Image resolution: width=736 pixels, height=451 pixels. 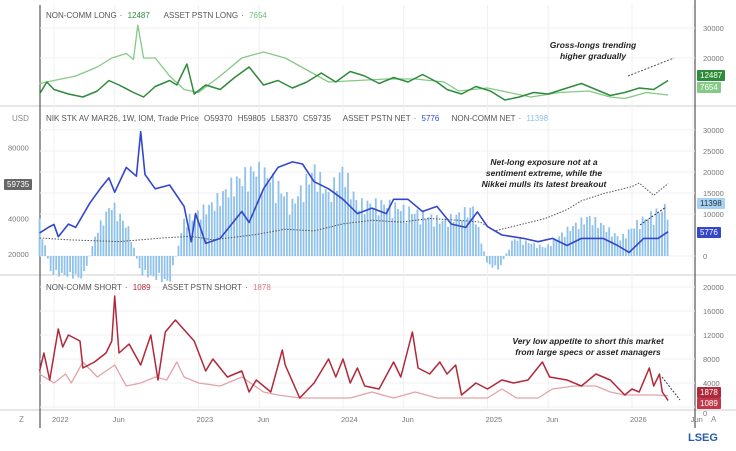 What do you see at coordinates (316, 118) in the screenshot?
I see `ohlc-close: C59735` at bounding box center [316, 118].